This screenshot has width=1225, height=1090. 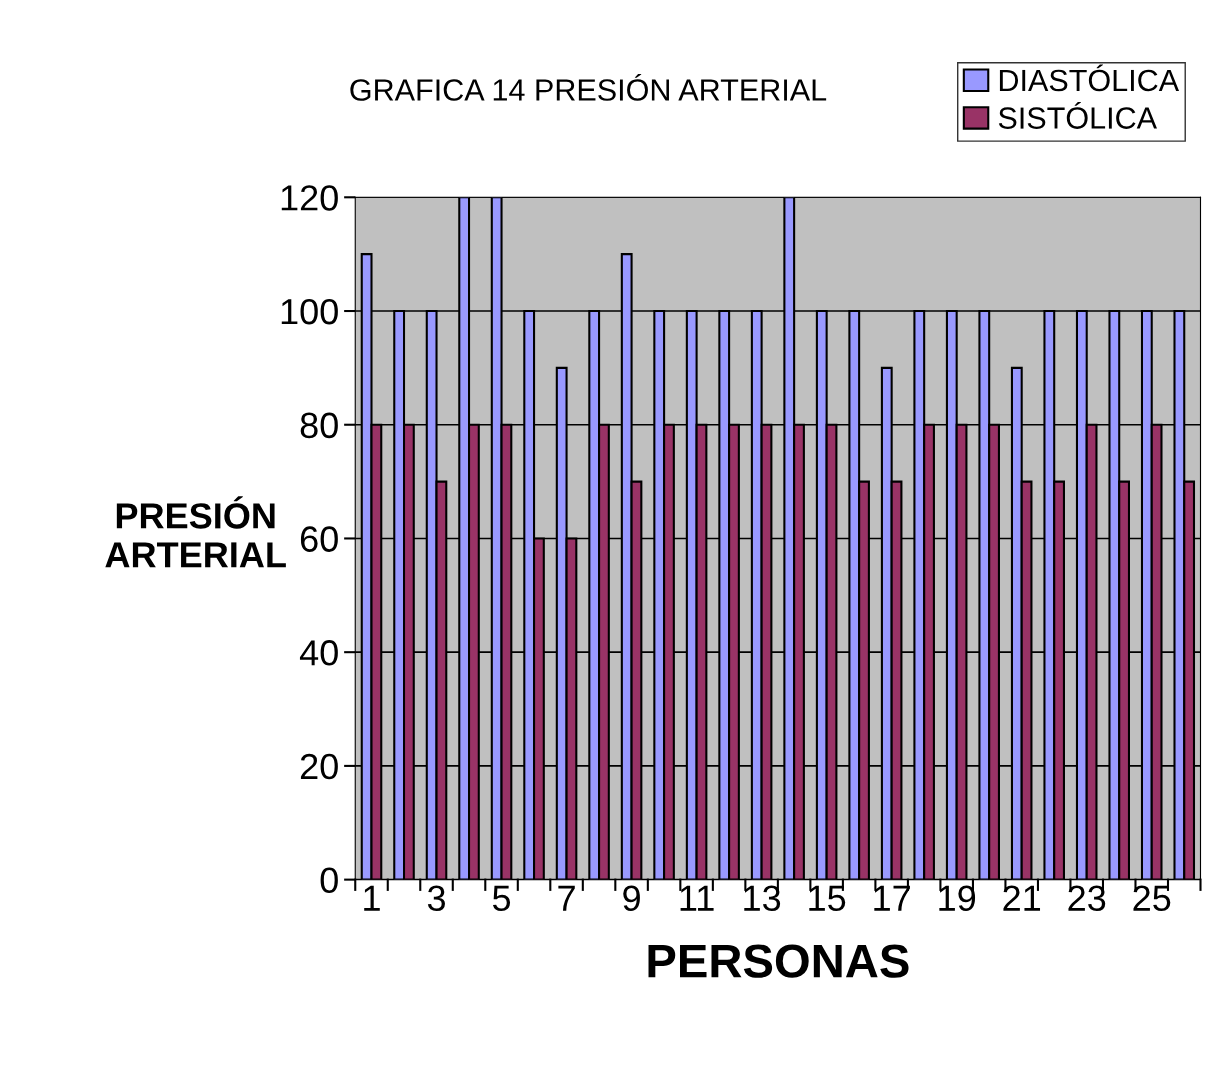 I want to click on legend-label: SISTÓLICA, so click(x=1077, y=115).